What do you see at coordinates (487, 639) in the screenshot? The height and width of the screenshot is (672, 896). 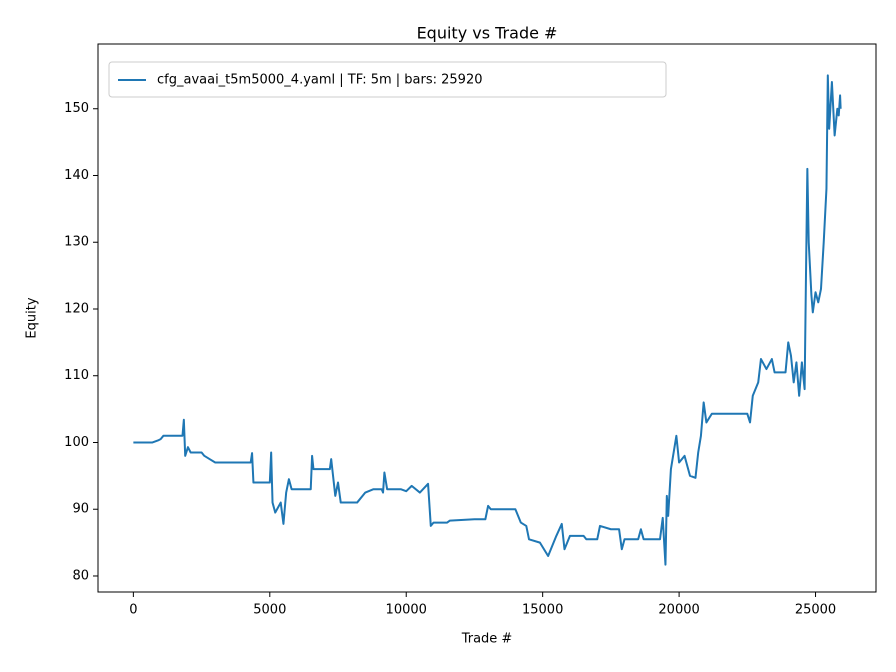 I see `x-axis-label: Trade #` at bounding box center [487, 639].